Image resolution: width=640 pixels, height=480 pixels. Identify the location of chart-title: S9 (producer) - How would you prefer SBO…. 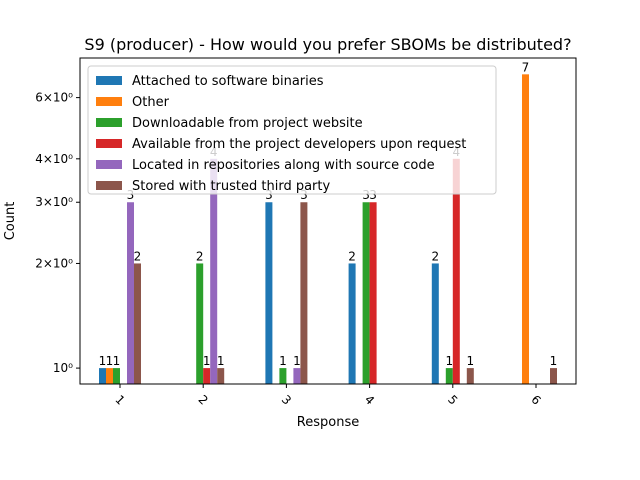
(327, 44).